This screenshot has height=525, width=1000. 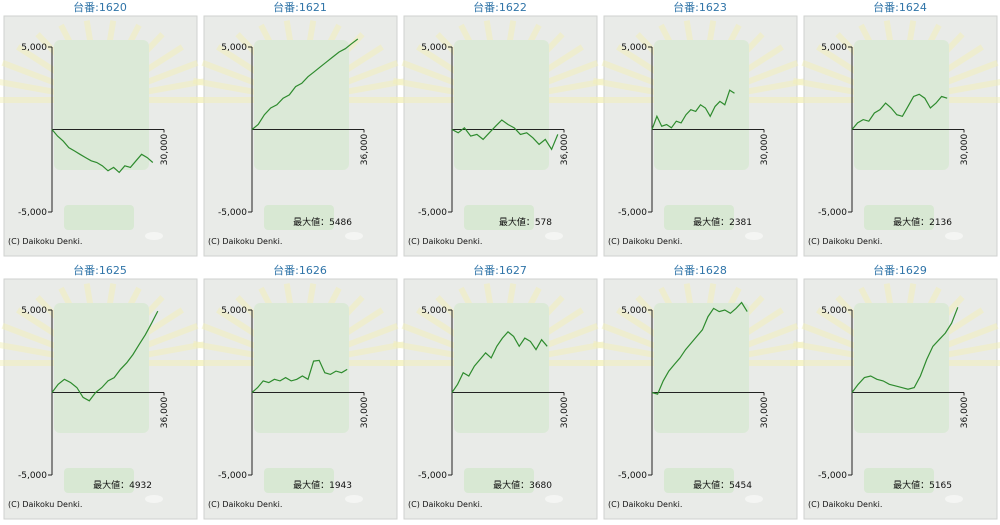 I want to click on max-label: 最大値：2136, so click(x=922, y=222).